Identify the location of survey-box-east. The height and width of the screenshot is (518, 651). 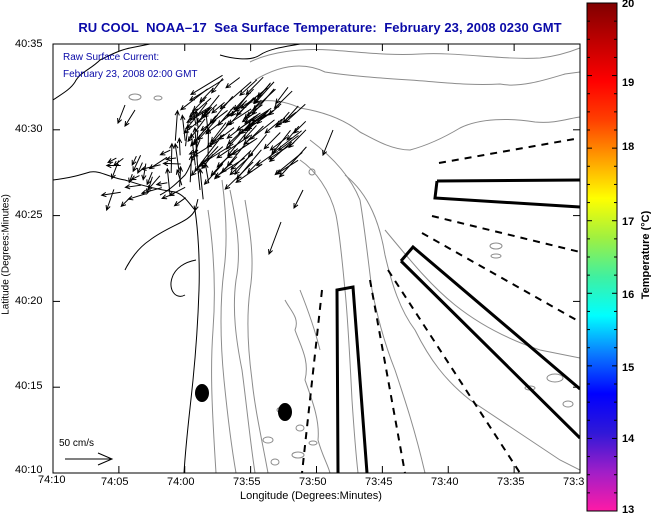
(506, 193).